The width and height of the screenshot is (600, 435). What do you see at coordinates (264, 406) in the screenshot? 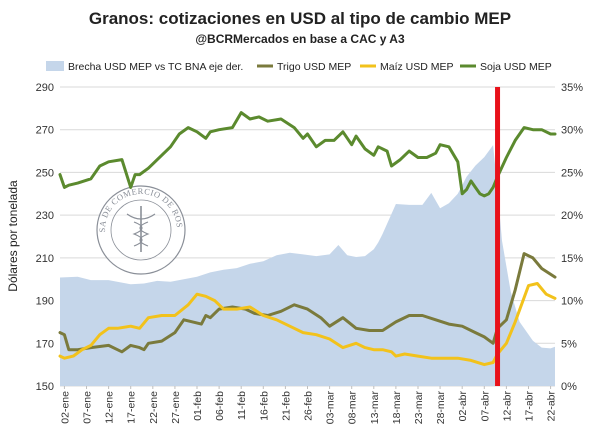
I see `x-tick-label: 16-feb` at bounding box center [264, 406].